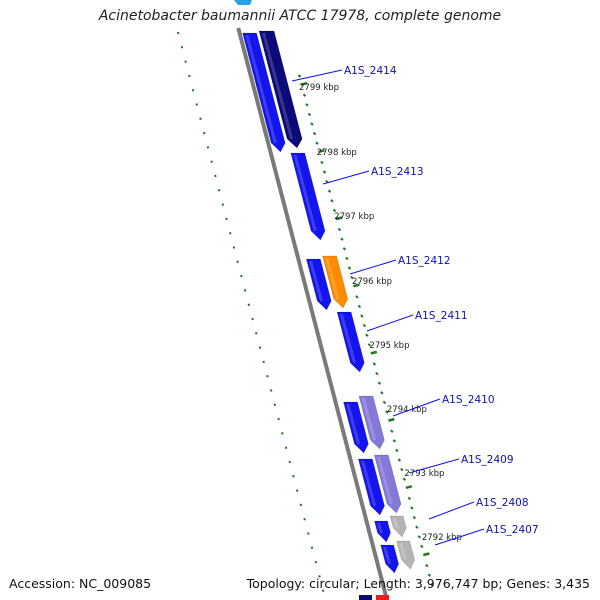  What do you see at coordinates (468, 400) in the screenshot?
I see `gene-label: A1S_2410` at bounding box center [468, 400].